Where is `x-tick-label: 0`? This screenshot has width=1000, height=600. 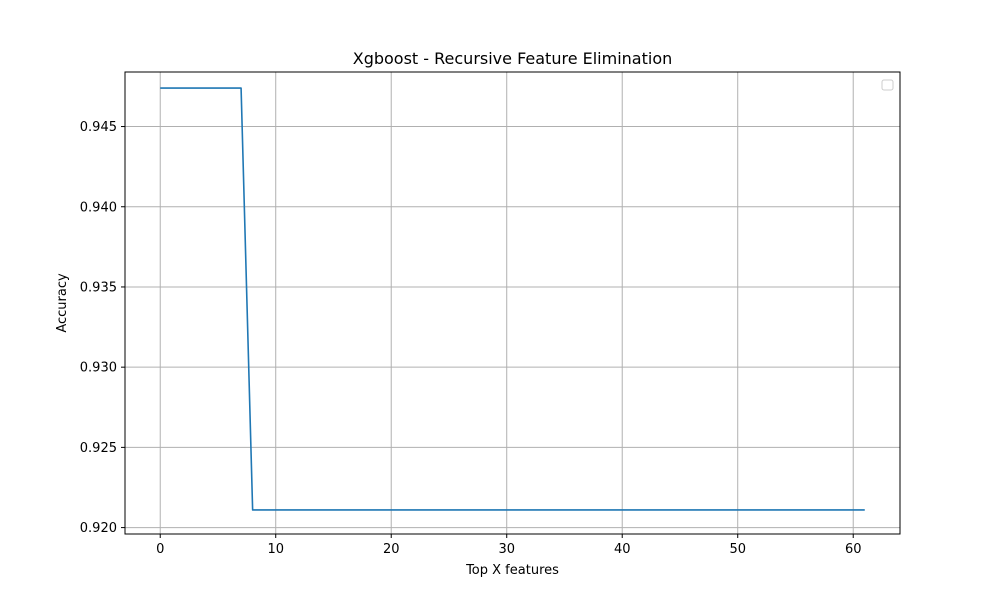 x-tick-label: 0 is located at coordinates (160, 549).